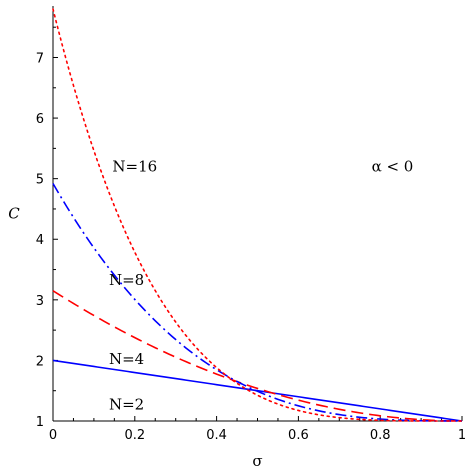 The image size is (474, 474). I want to click on y-tick-label: 5, so click(40, 180).